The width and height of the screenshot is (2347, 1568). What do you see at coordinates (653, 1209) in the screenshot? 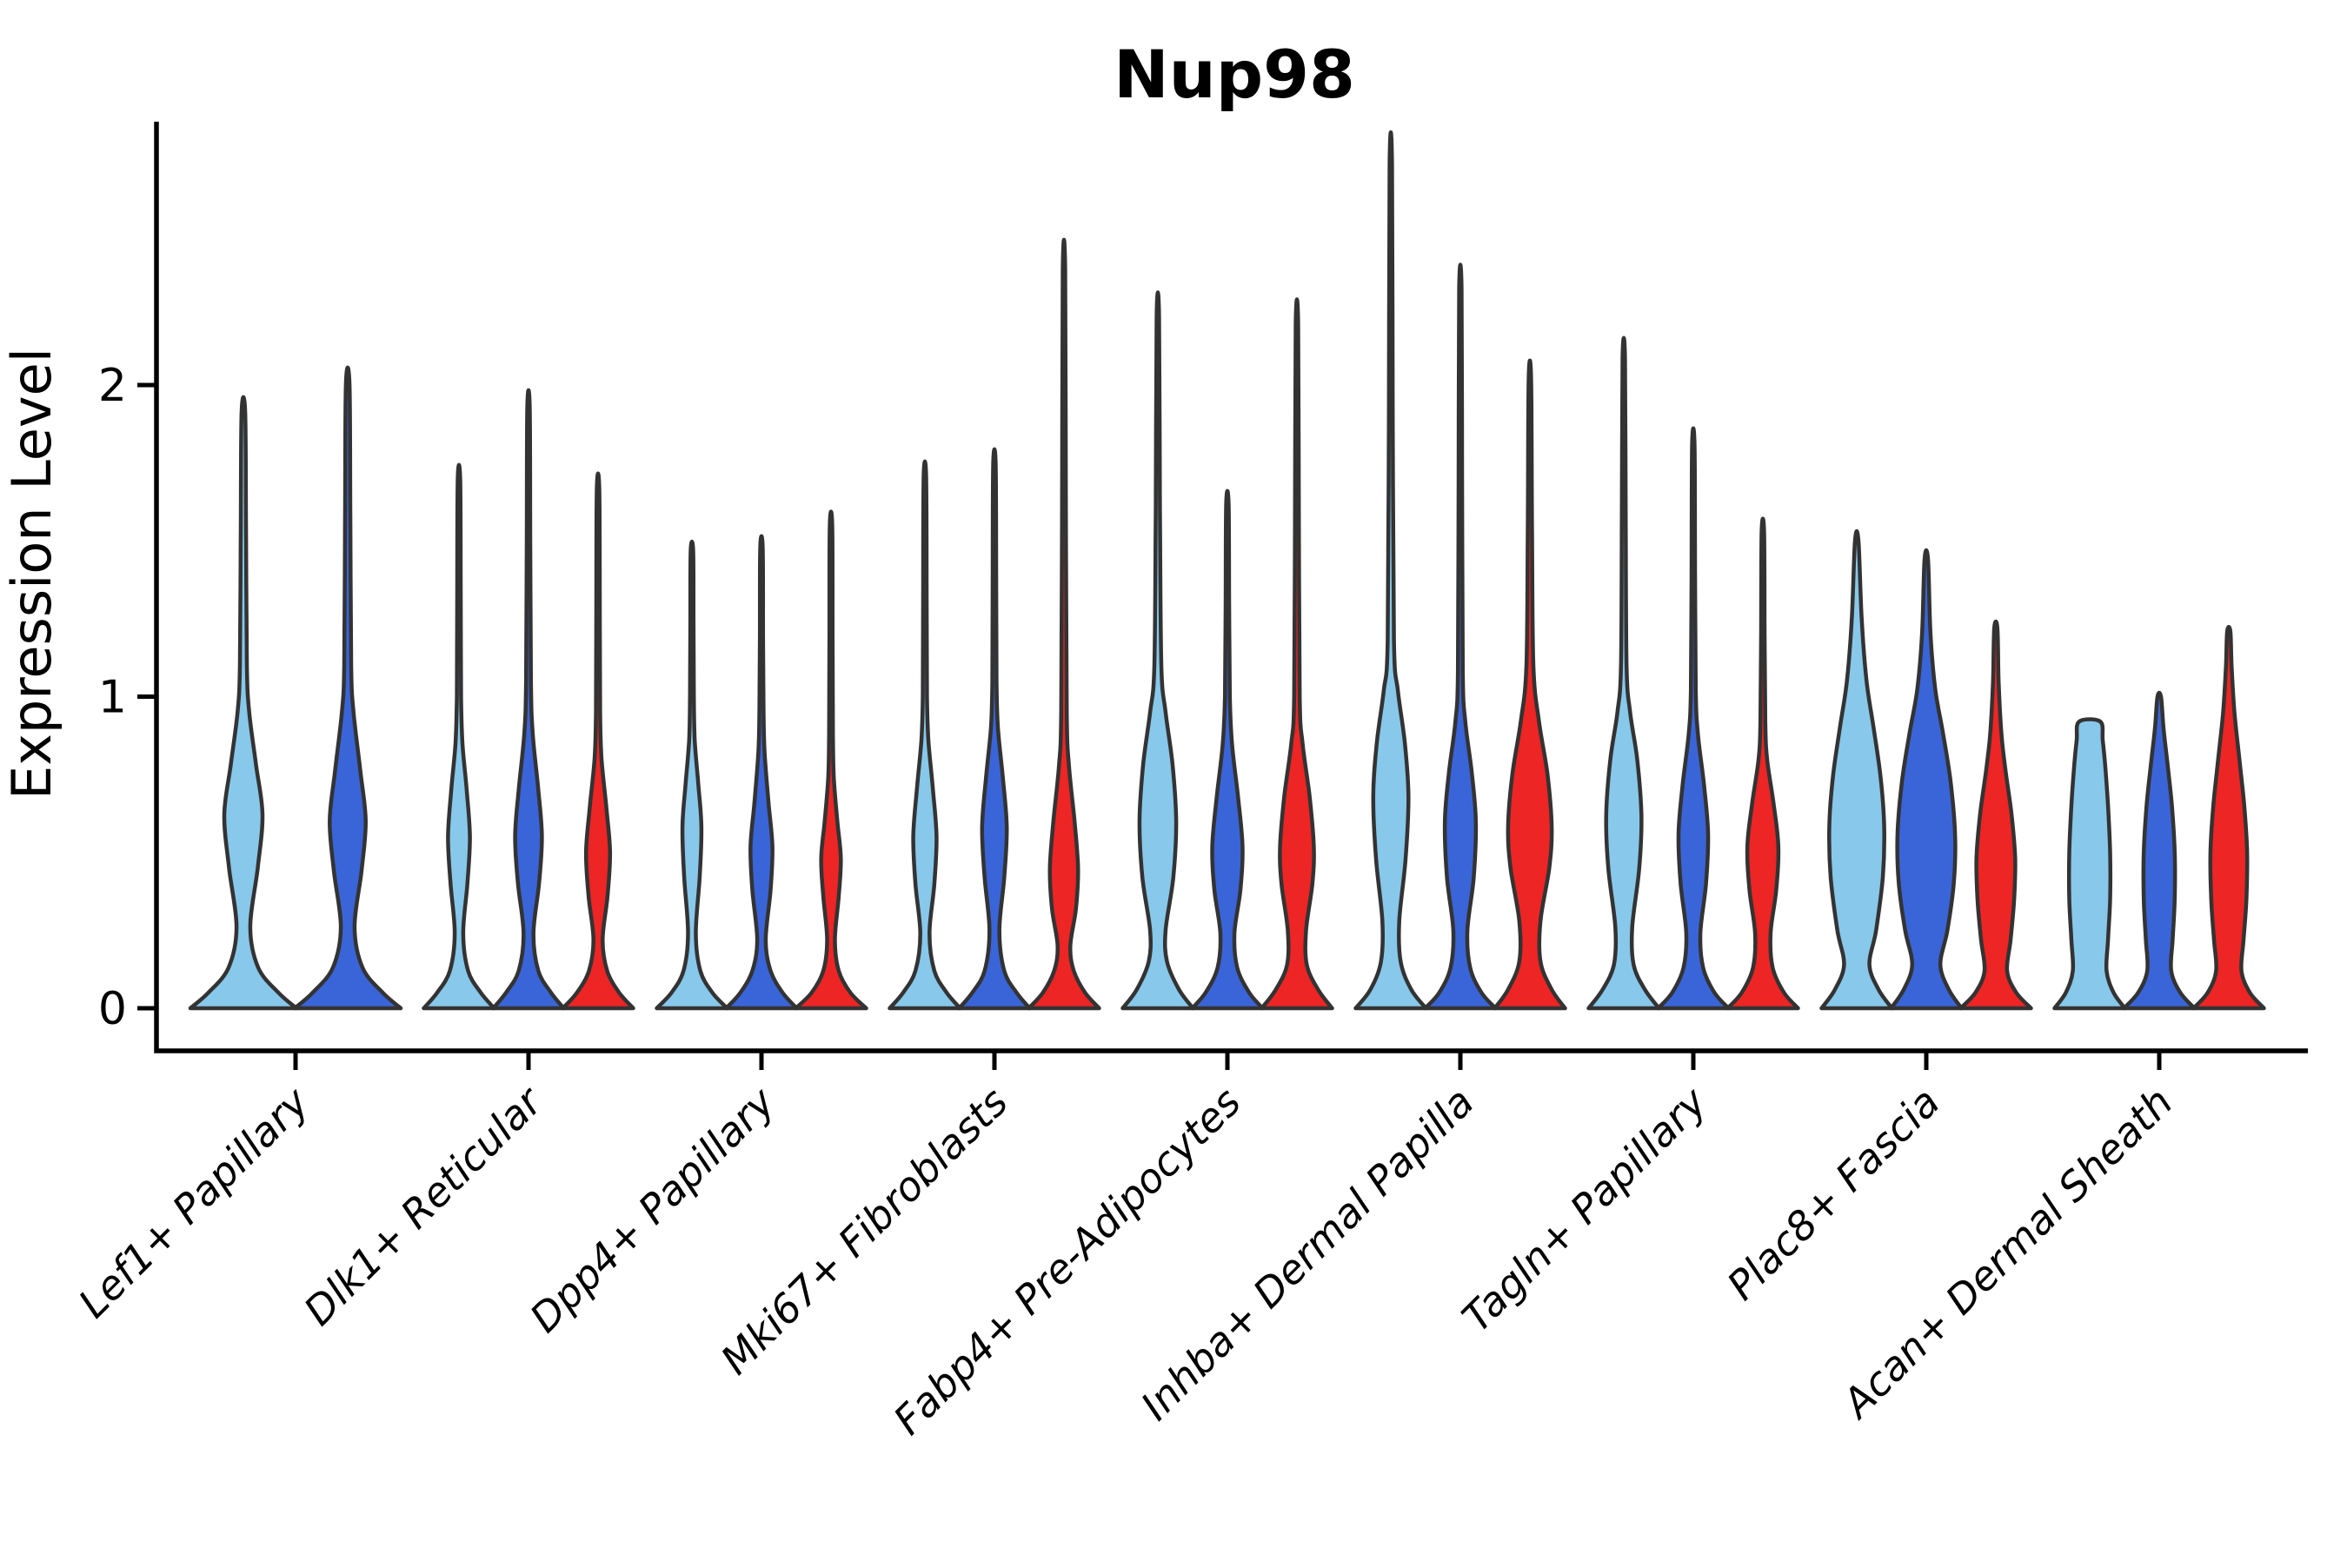
I see `x-tick-label: Dpp4+ Papillary` at bounding box center [653, 1209].